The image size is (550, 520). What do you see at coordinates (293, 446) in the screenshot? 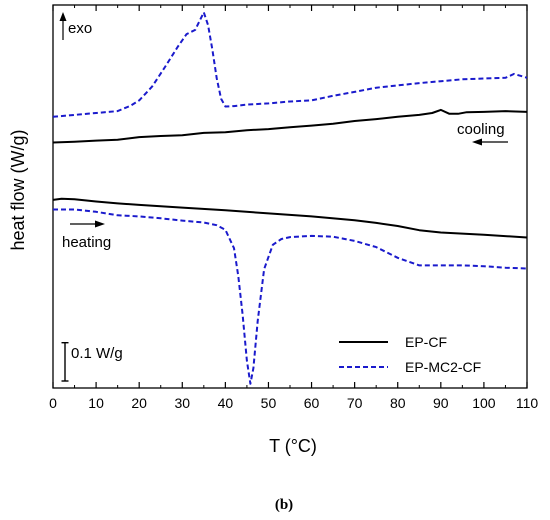
I see `x-axis-label: T (°C)` at bounding box center [293, 446].